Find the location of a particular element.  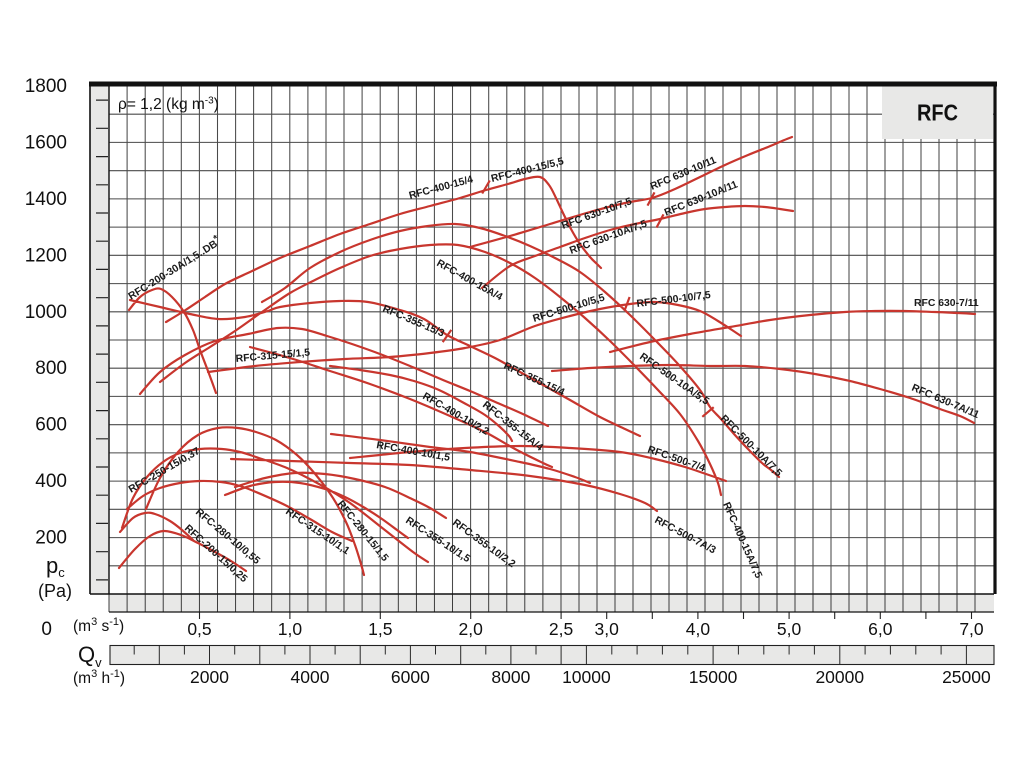

svg-text: 6,0 is located at coordinates (880, 629).